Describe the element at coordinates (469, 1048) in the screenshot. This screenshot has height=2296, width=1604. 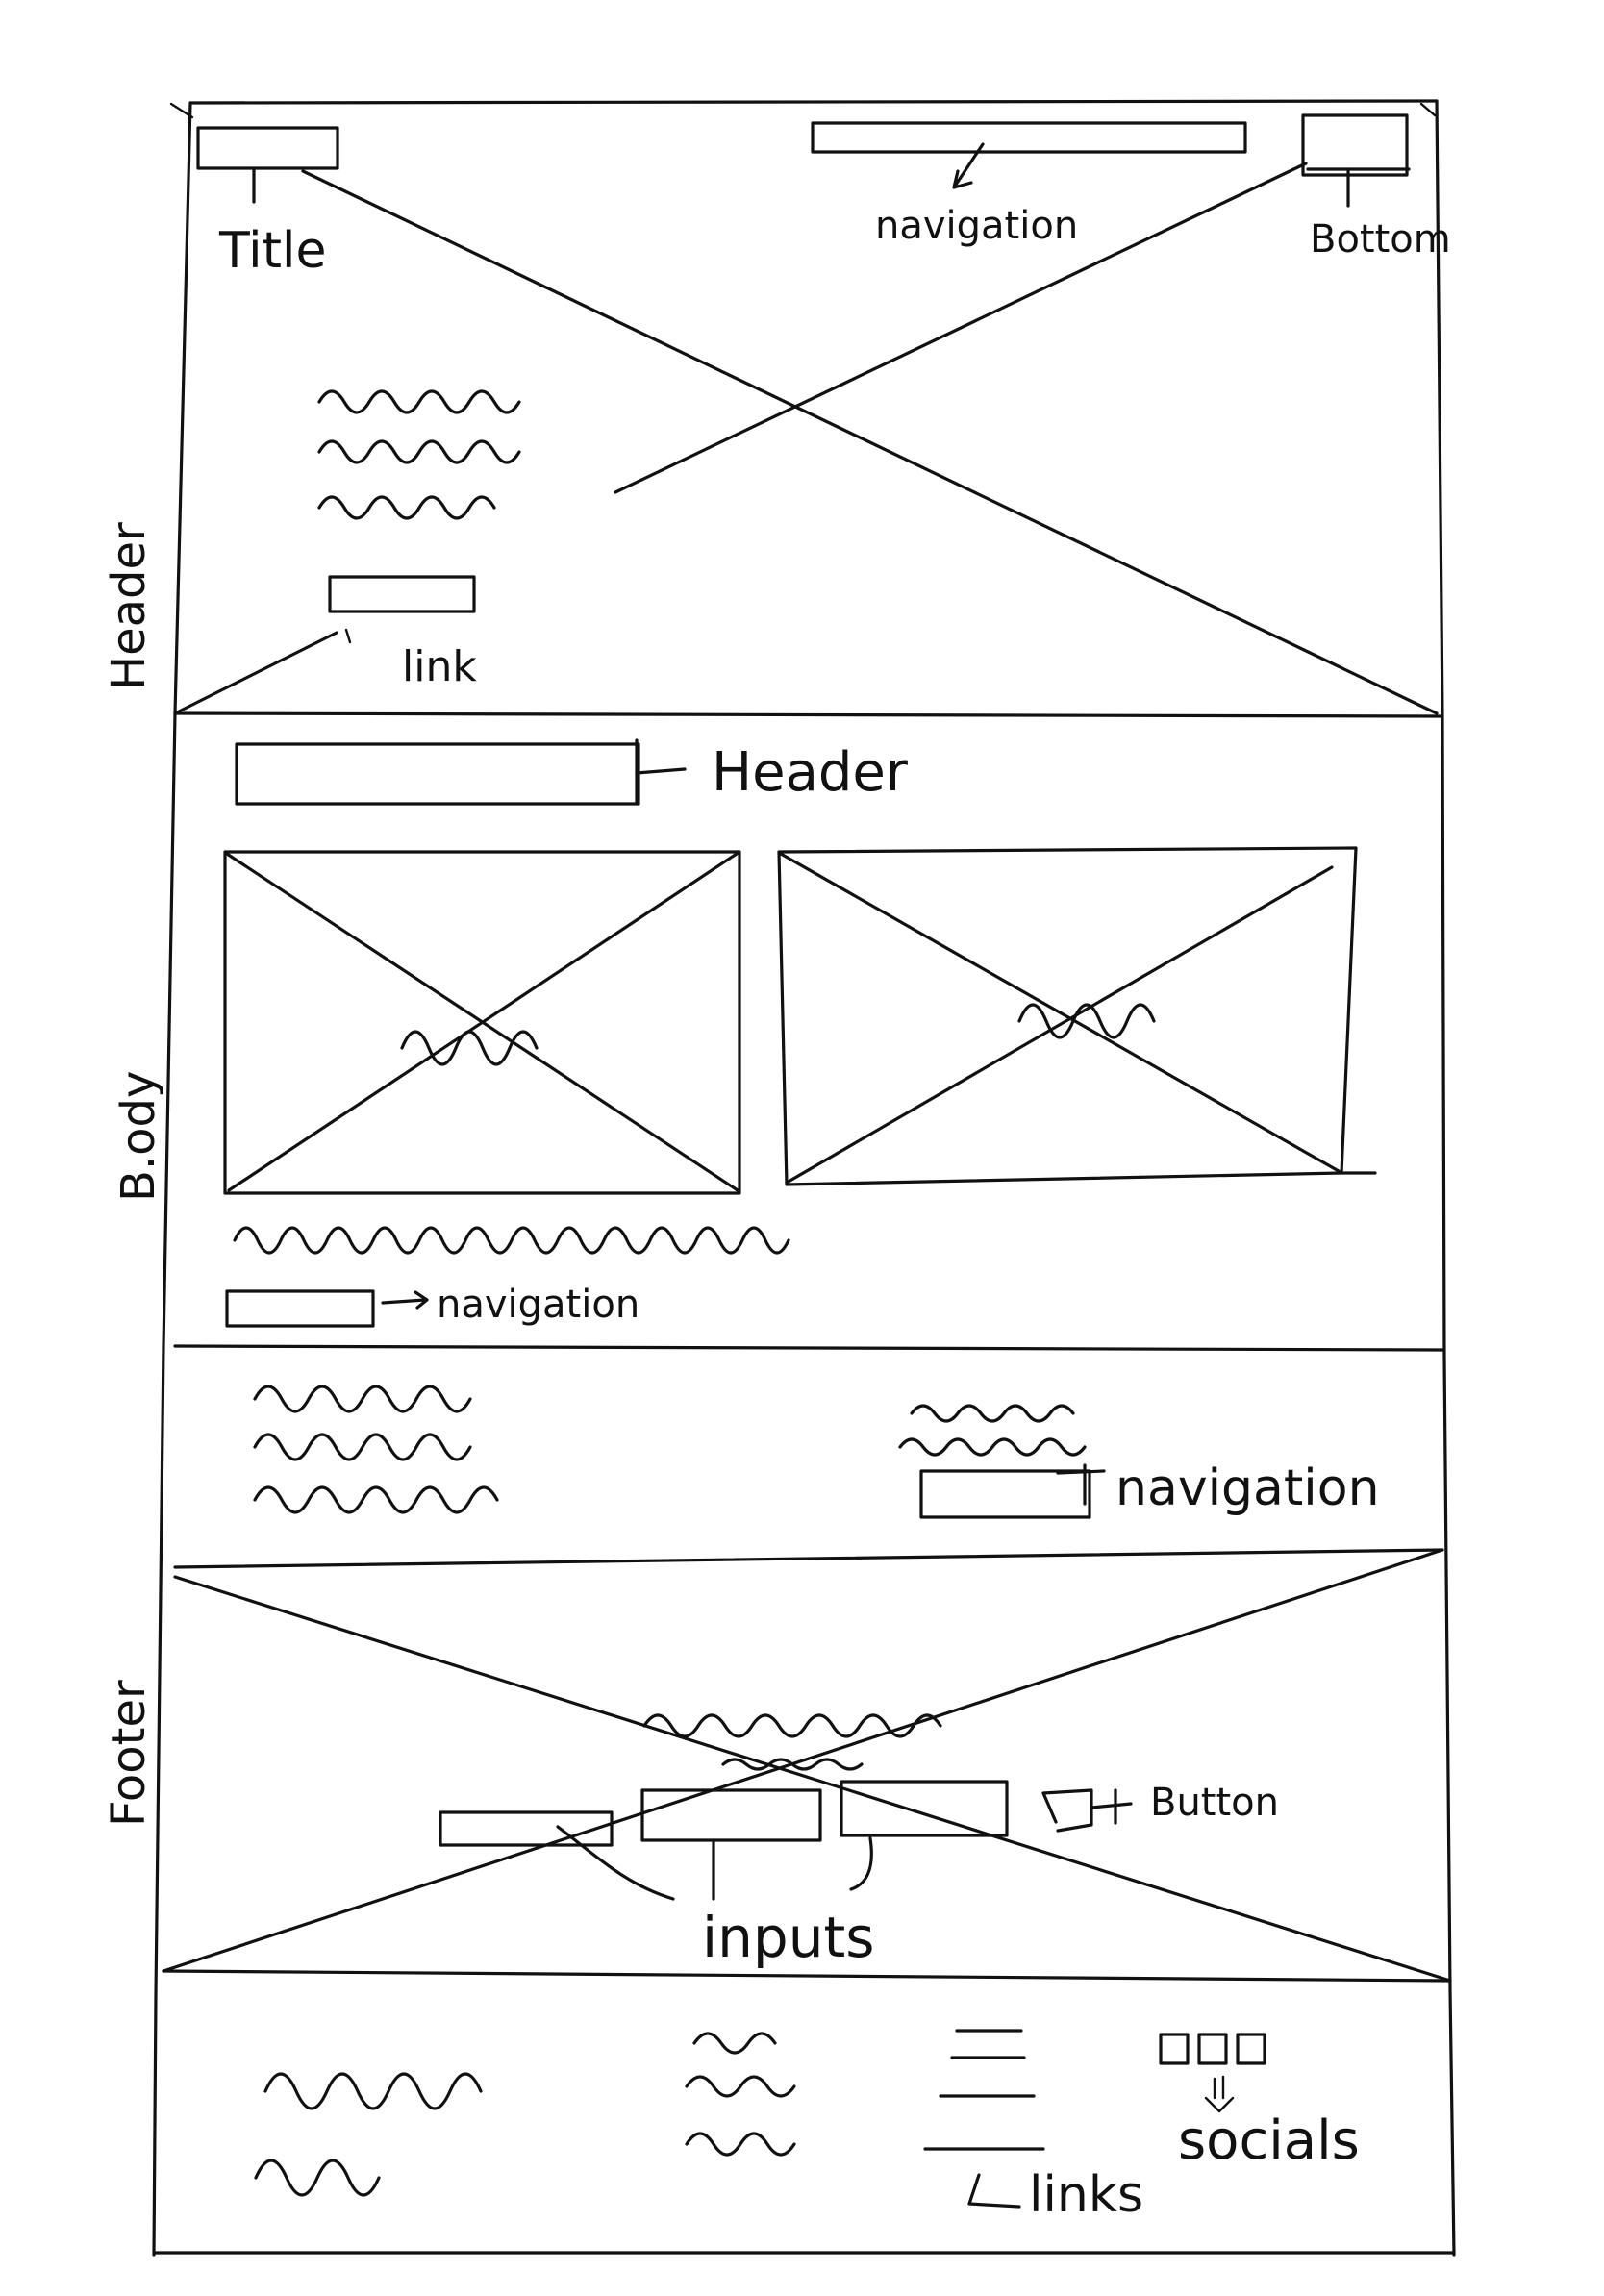
I see `left-image-caption-squiggle` at that location.